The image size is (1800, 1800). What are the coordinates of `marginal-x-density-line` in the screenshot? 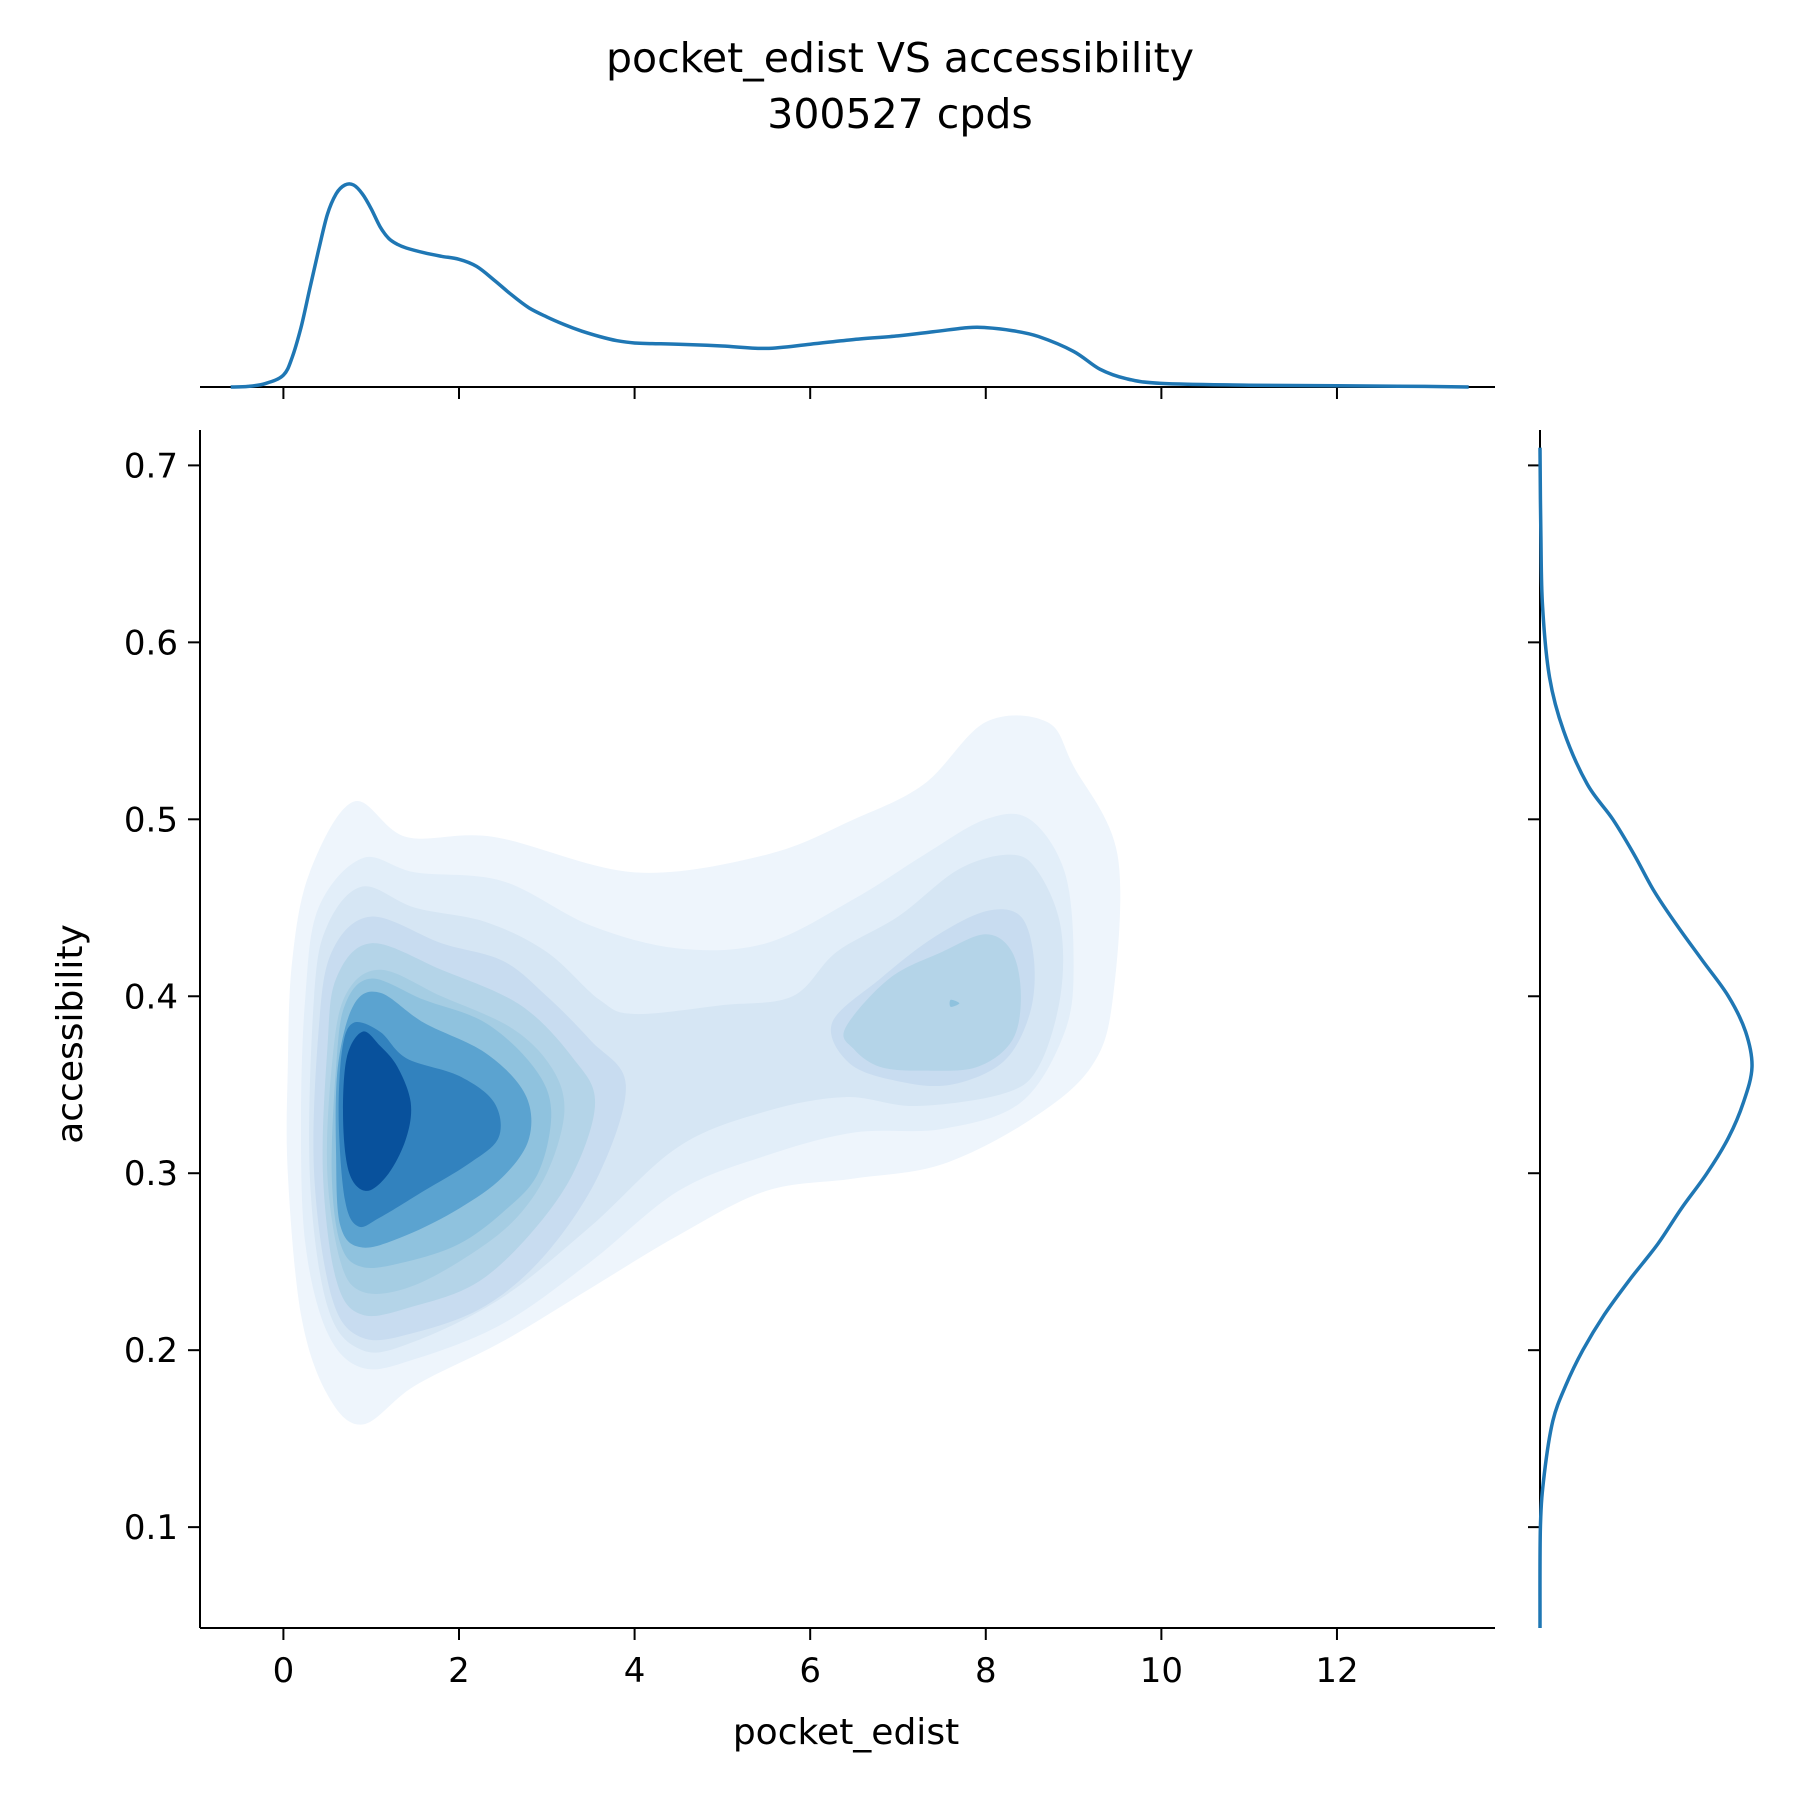 It's located at (849, 285).